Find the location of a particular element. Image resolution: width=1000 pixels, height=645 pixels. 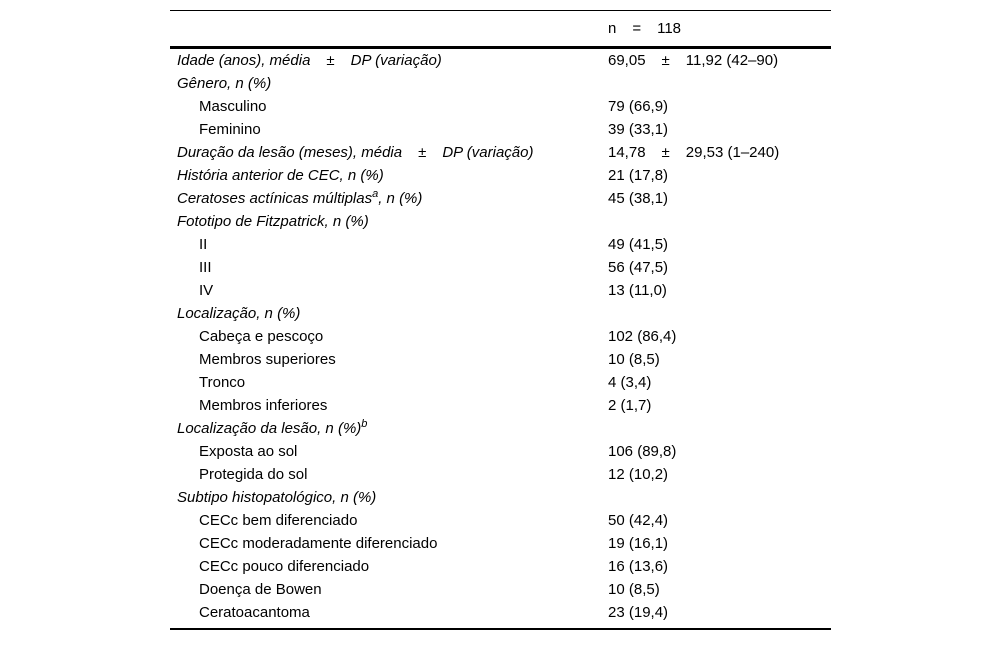

row-value: 39 (33,1) is located at coordinates (719, 129).